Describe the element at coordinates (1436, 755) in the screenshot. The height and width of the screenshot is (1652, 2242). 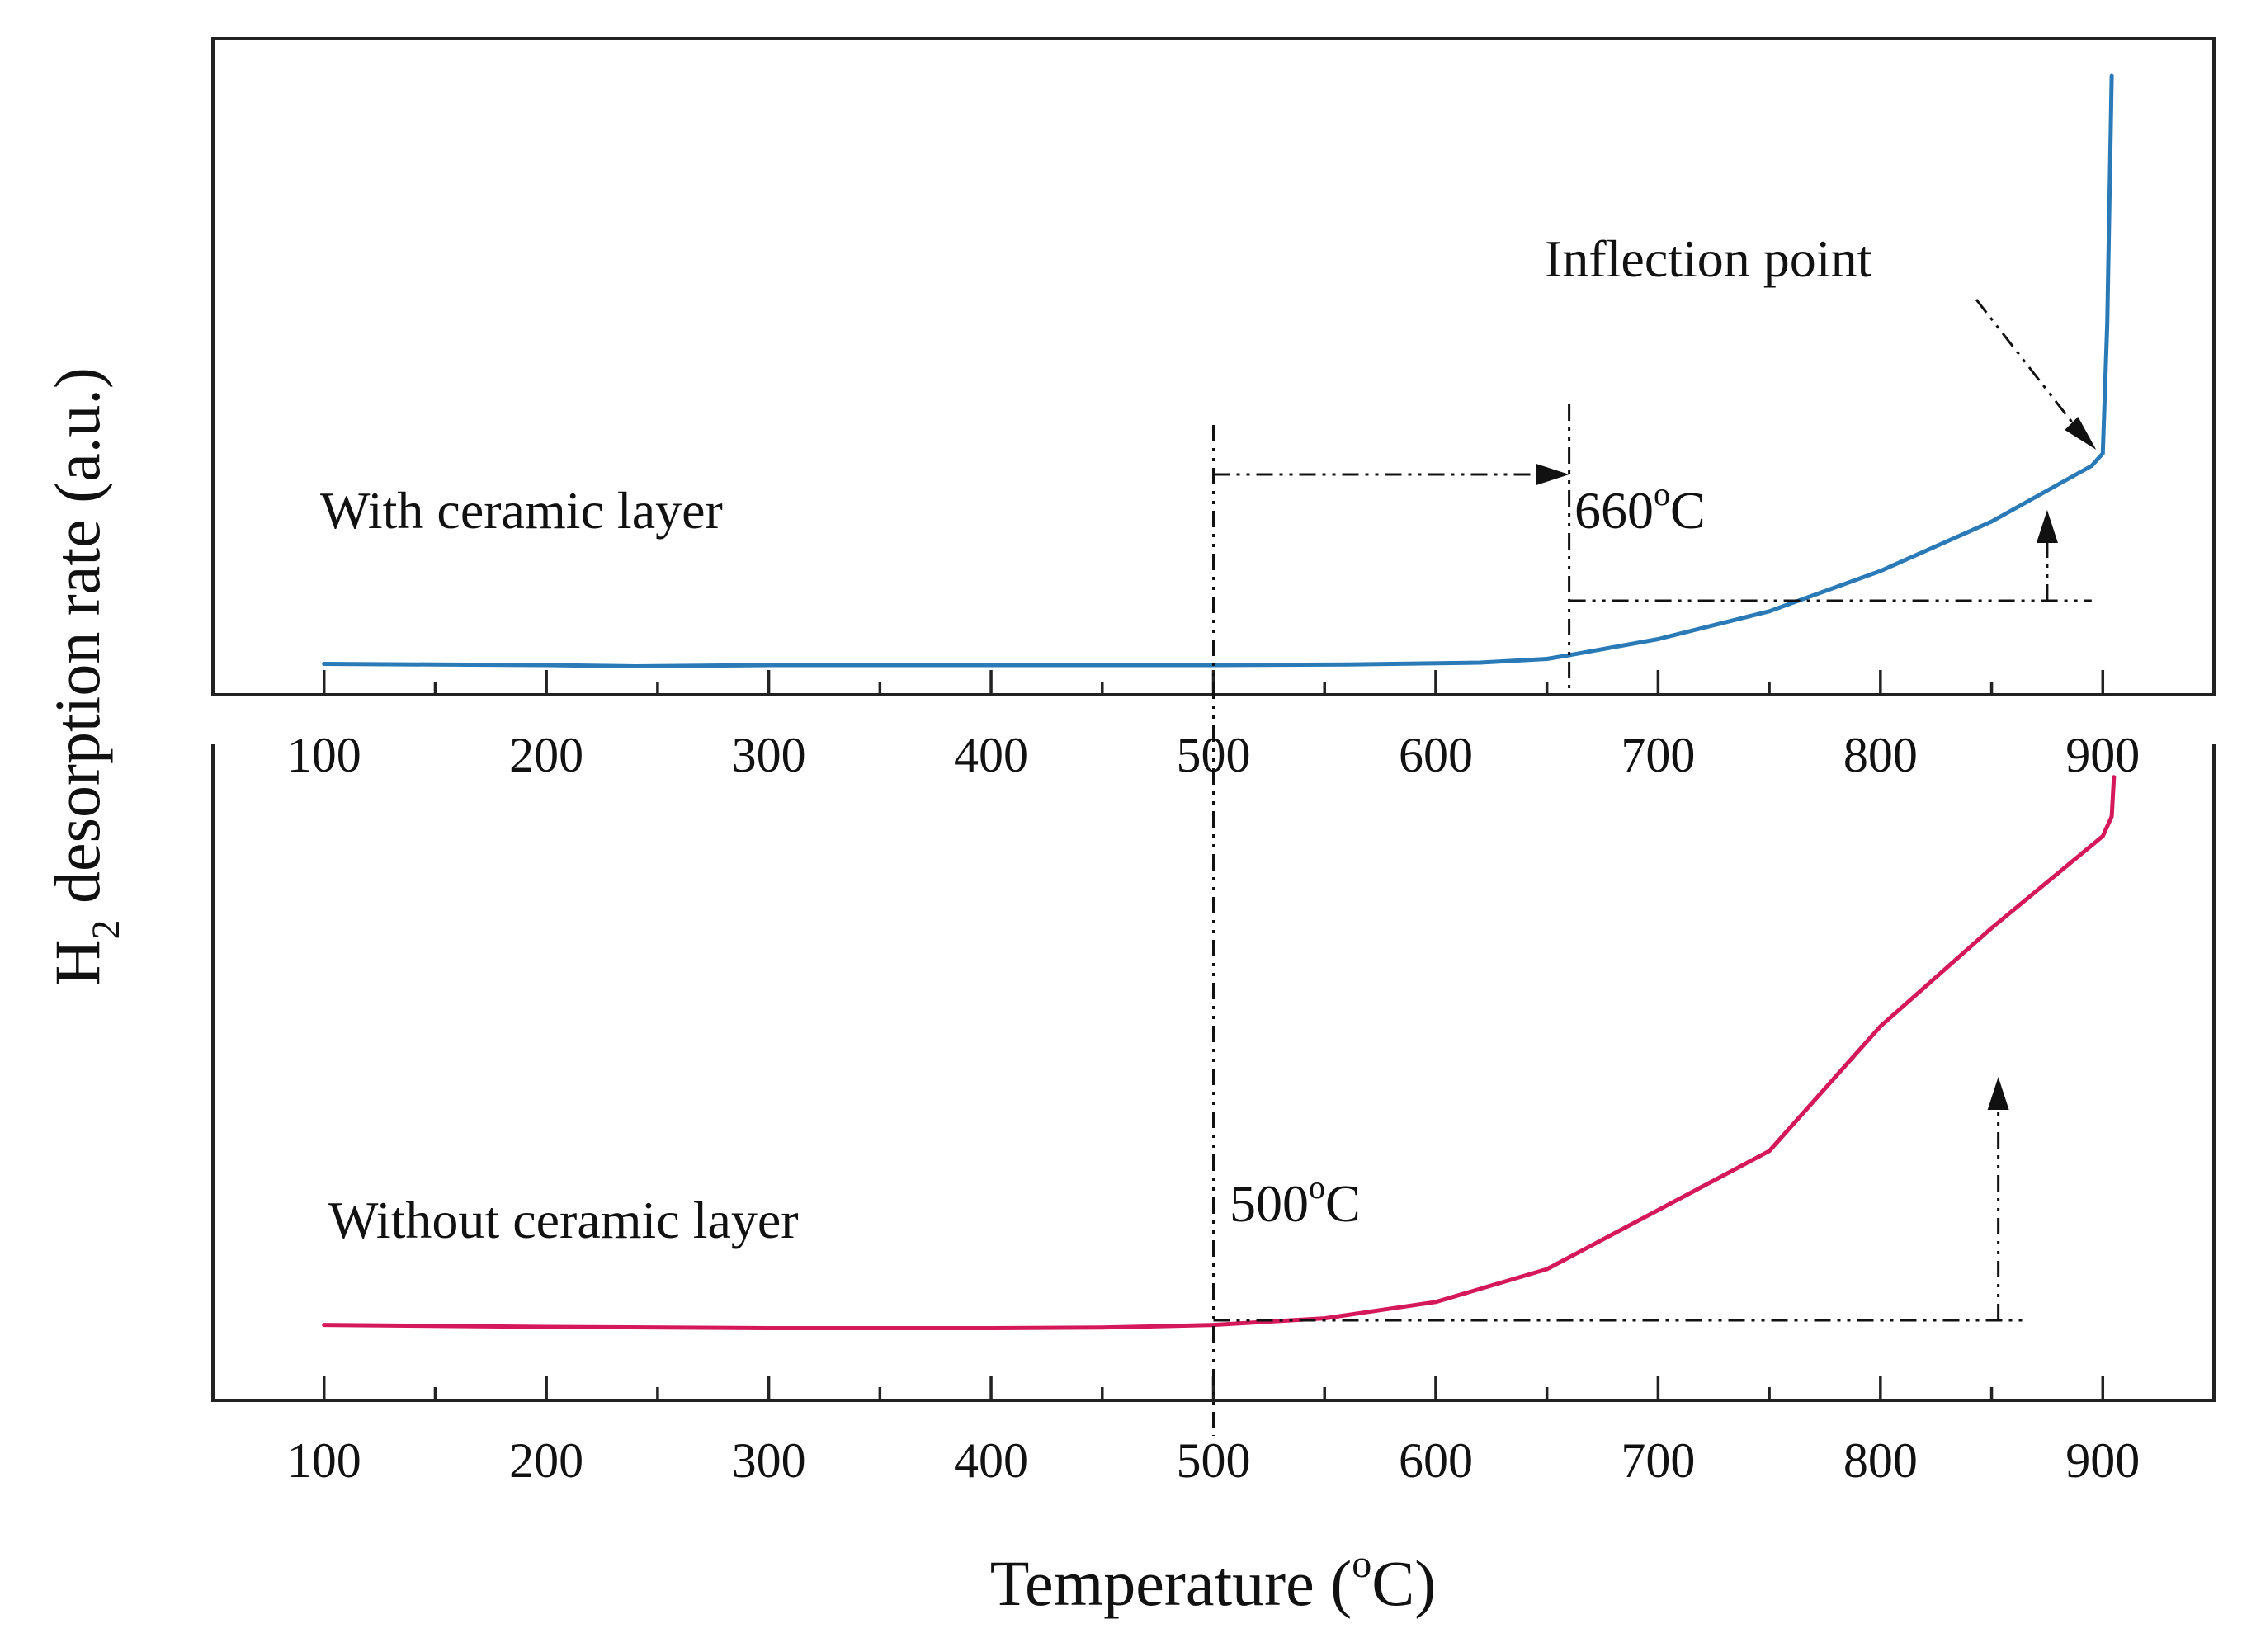
I see `tick-label-top-600: 600` at that location.